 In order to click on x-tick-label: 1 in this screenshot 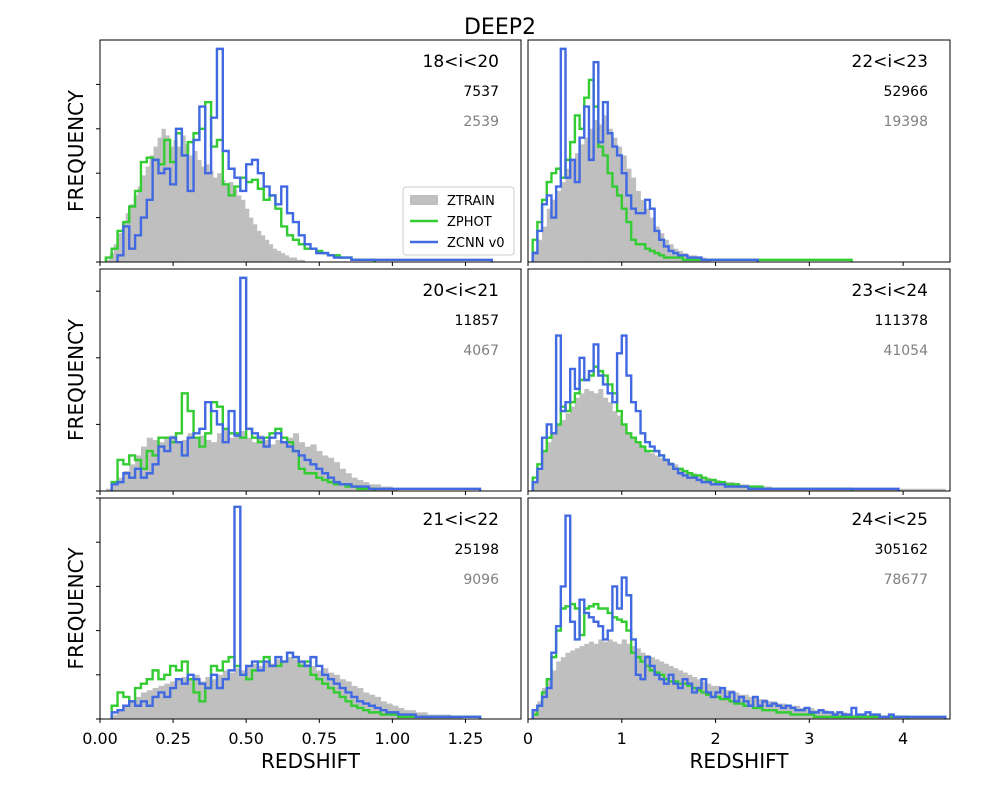, I will do `click(622, 738)`.